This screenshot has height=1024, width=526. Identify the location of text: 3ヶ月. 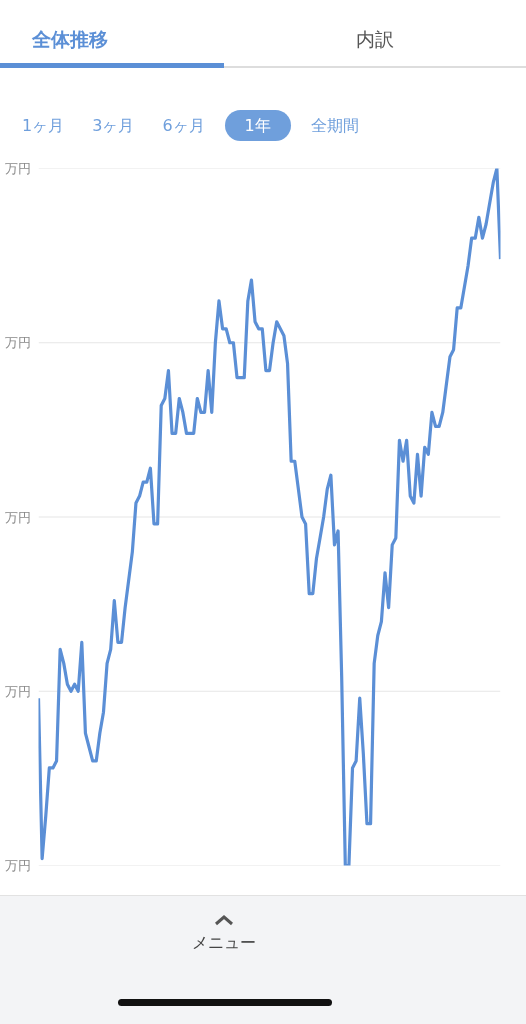
(113, 125).